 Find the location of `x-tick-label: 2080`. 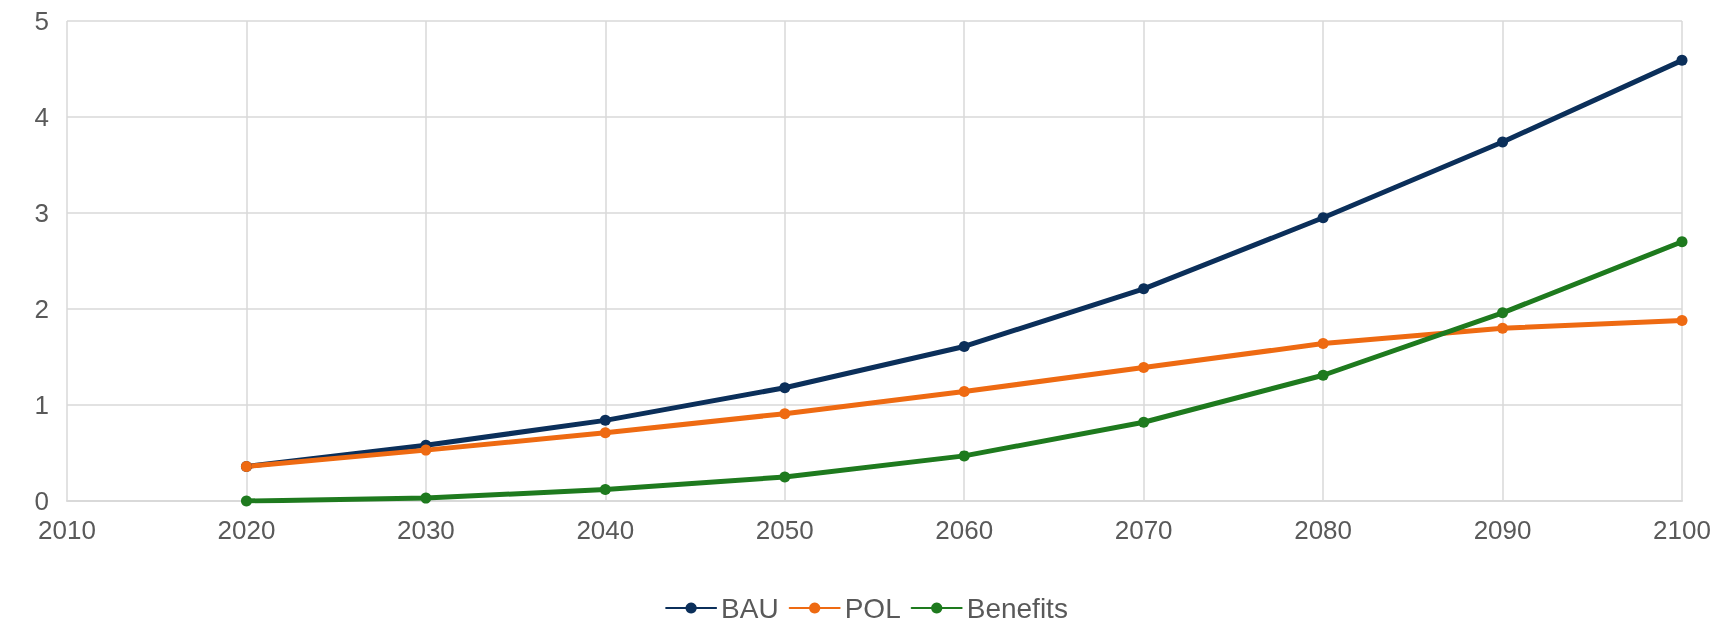

x-tick-label: 2080 is located at coordinates (1323, 530).